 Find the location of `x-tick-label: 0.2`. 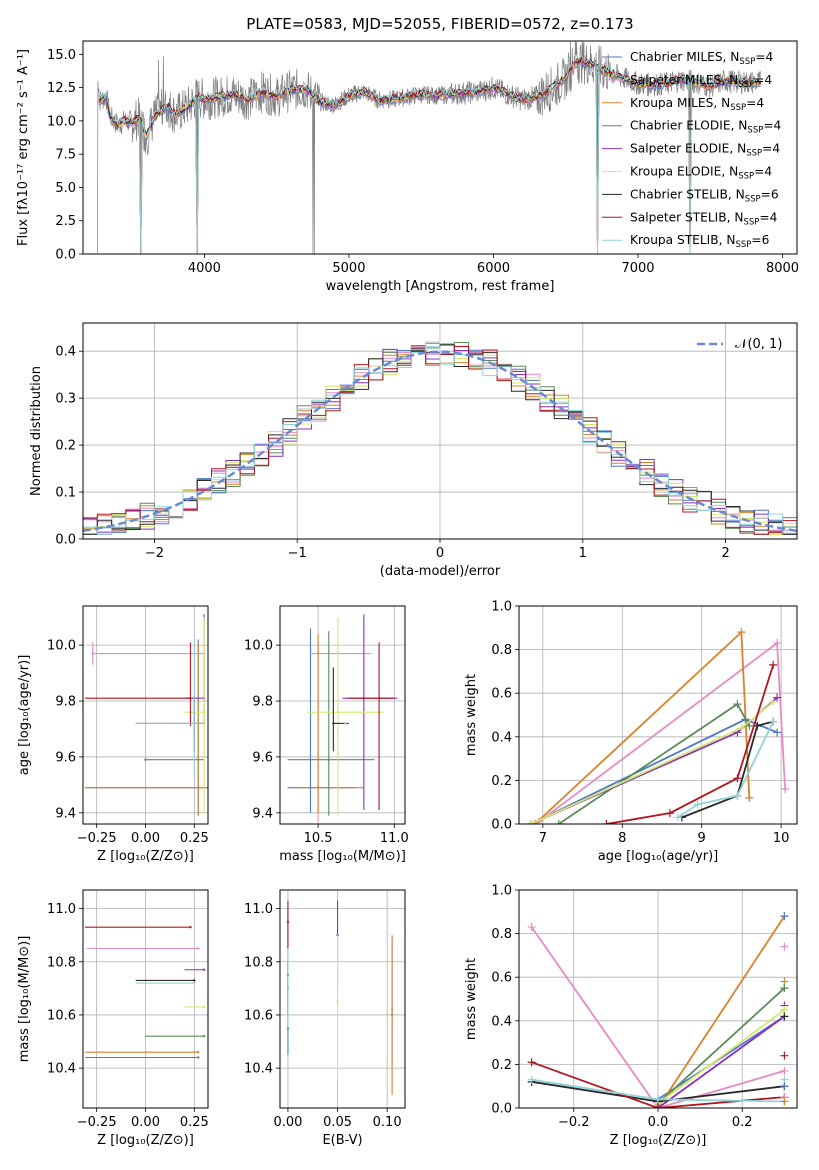

x-tick-label: 0.2 is located at coordinates (742, 1122).